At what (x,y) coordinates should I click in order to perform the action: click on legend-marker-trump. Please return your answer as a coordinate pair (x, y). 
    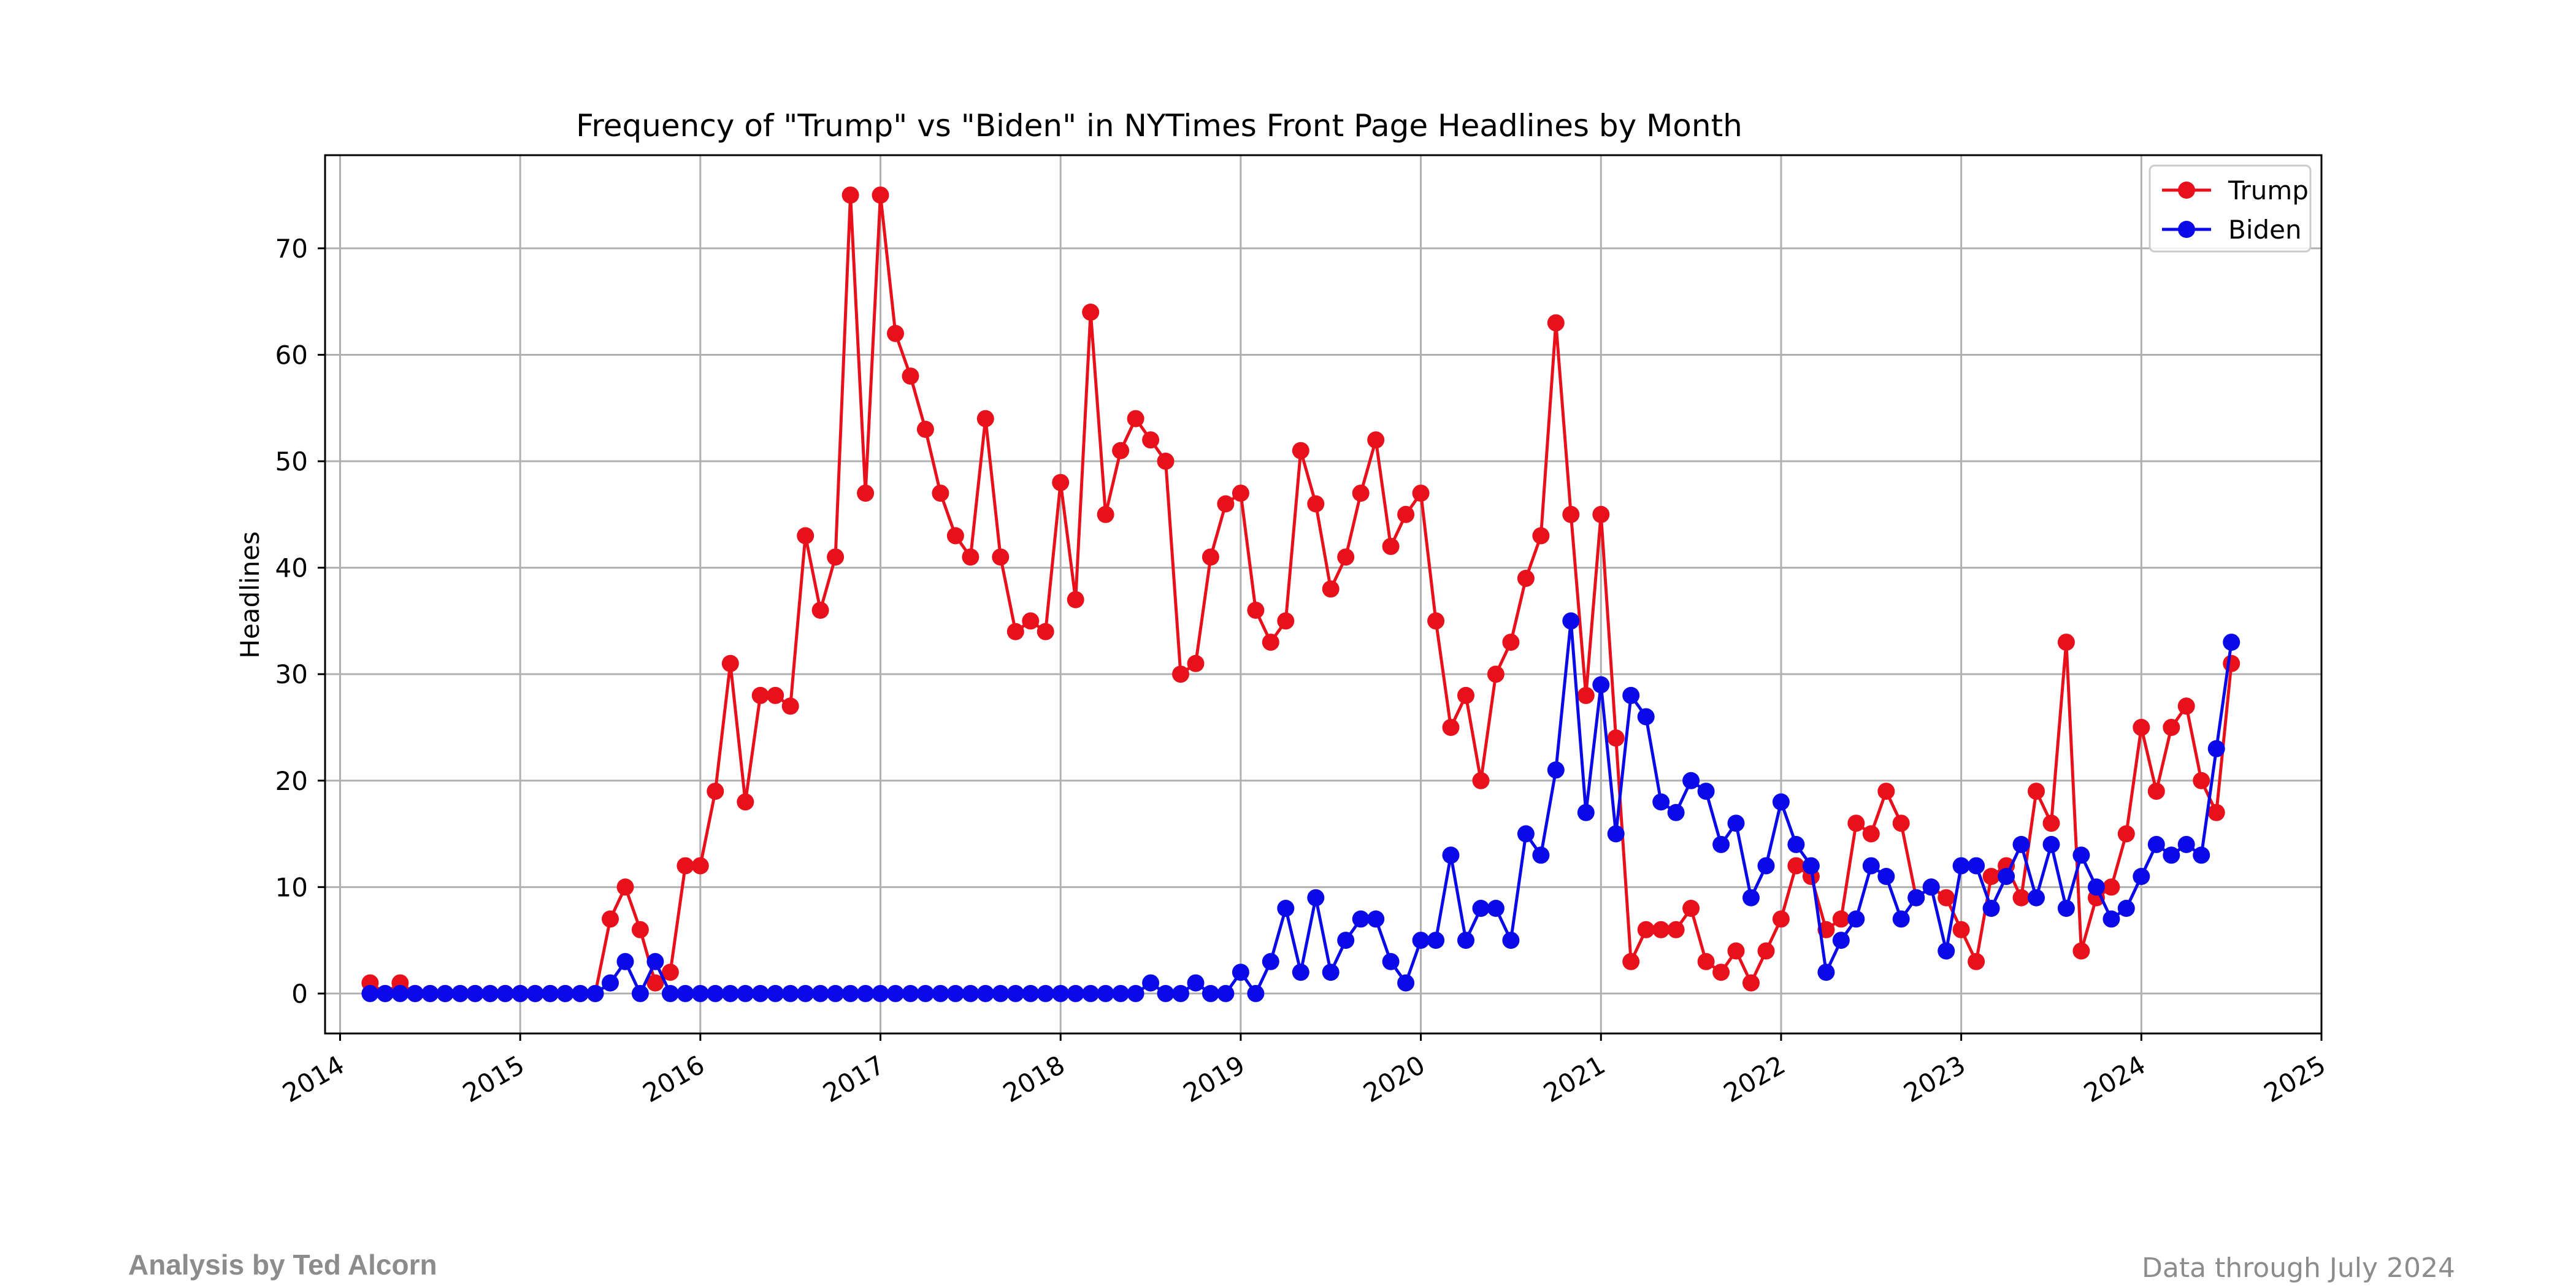
    Looking at the image, I should click on (2186, 190).